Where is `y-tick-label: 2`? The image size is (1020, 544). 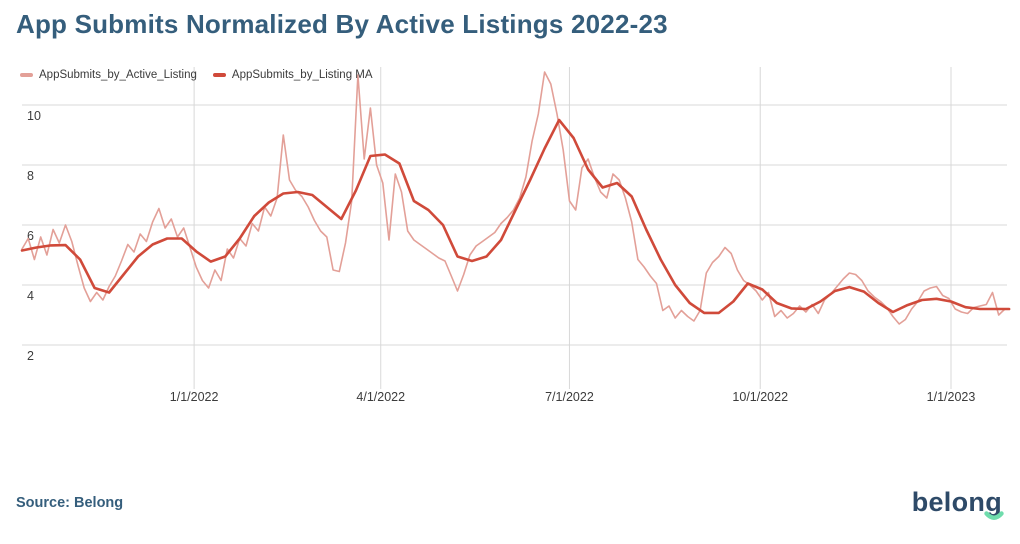 y-tick-label: 2 is located at coordinates (30, 356).